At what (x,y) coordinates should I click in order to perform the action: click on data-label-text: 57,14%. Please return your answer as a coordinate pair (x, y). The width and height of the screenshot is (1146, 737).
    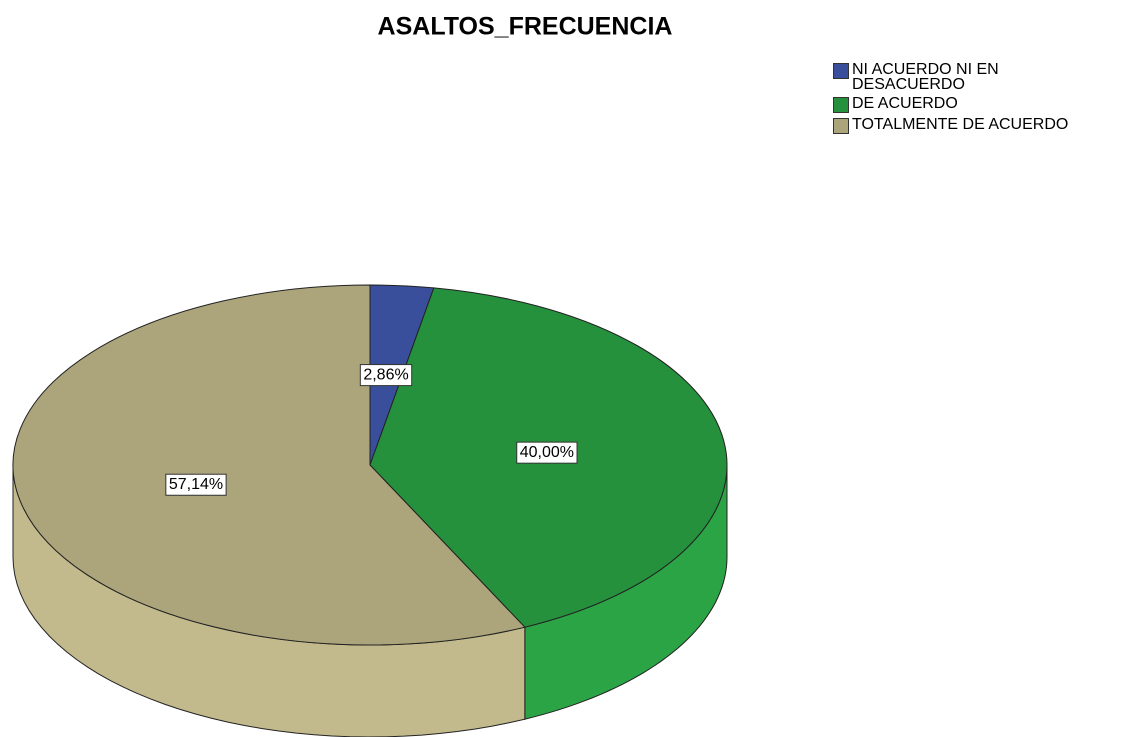
    Looking at the image, I should click on (196, 484).